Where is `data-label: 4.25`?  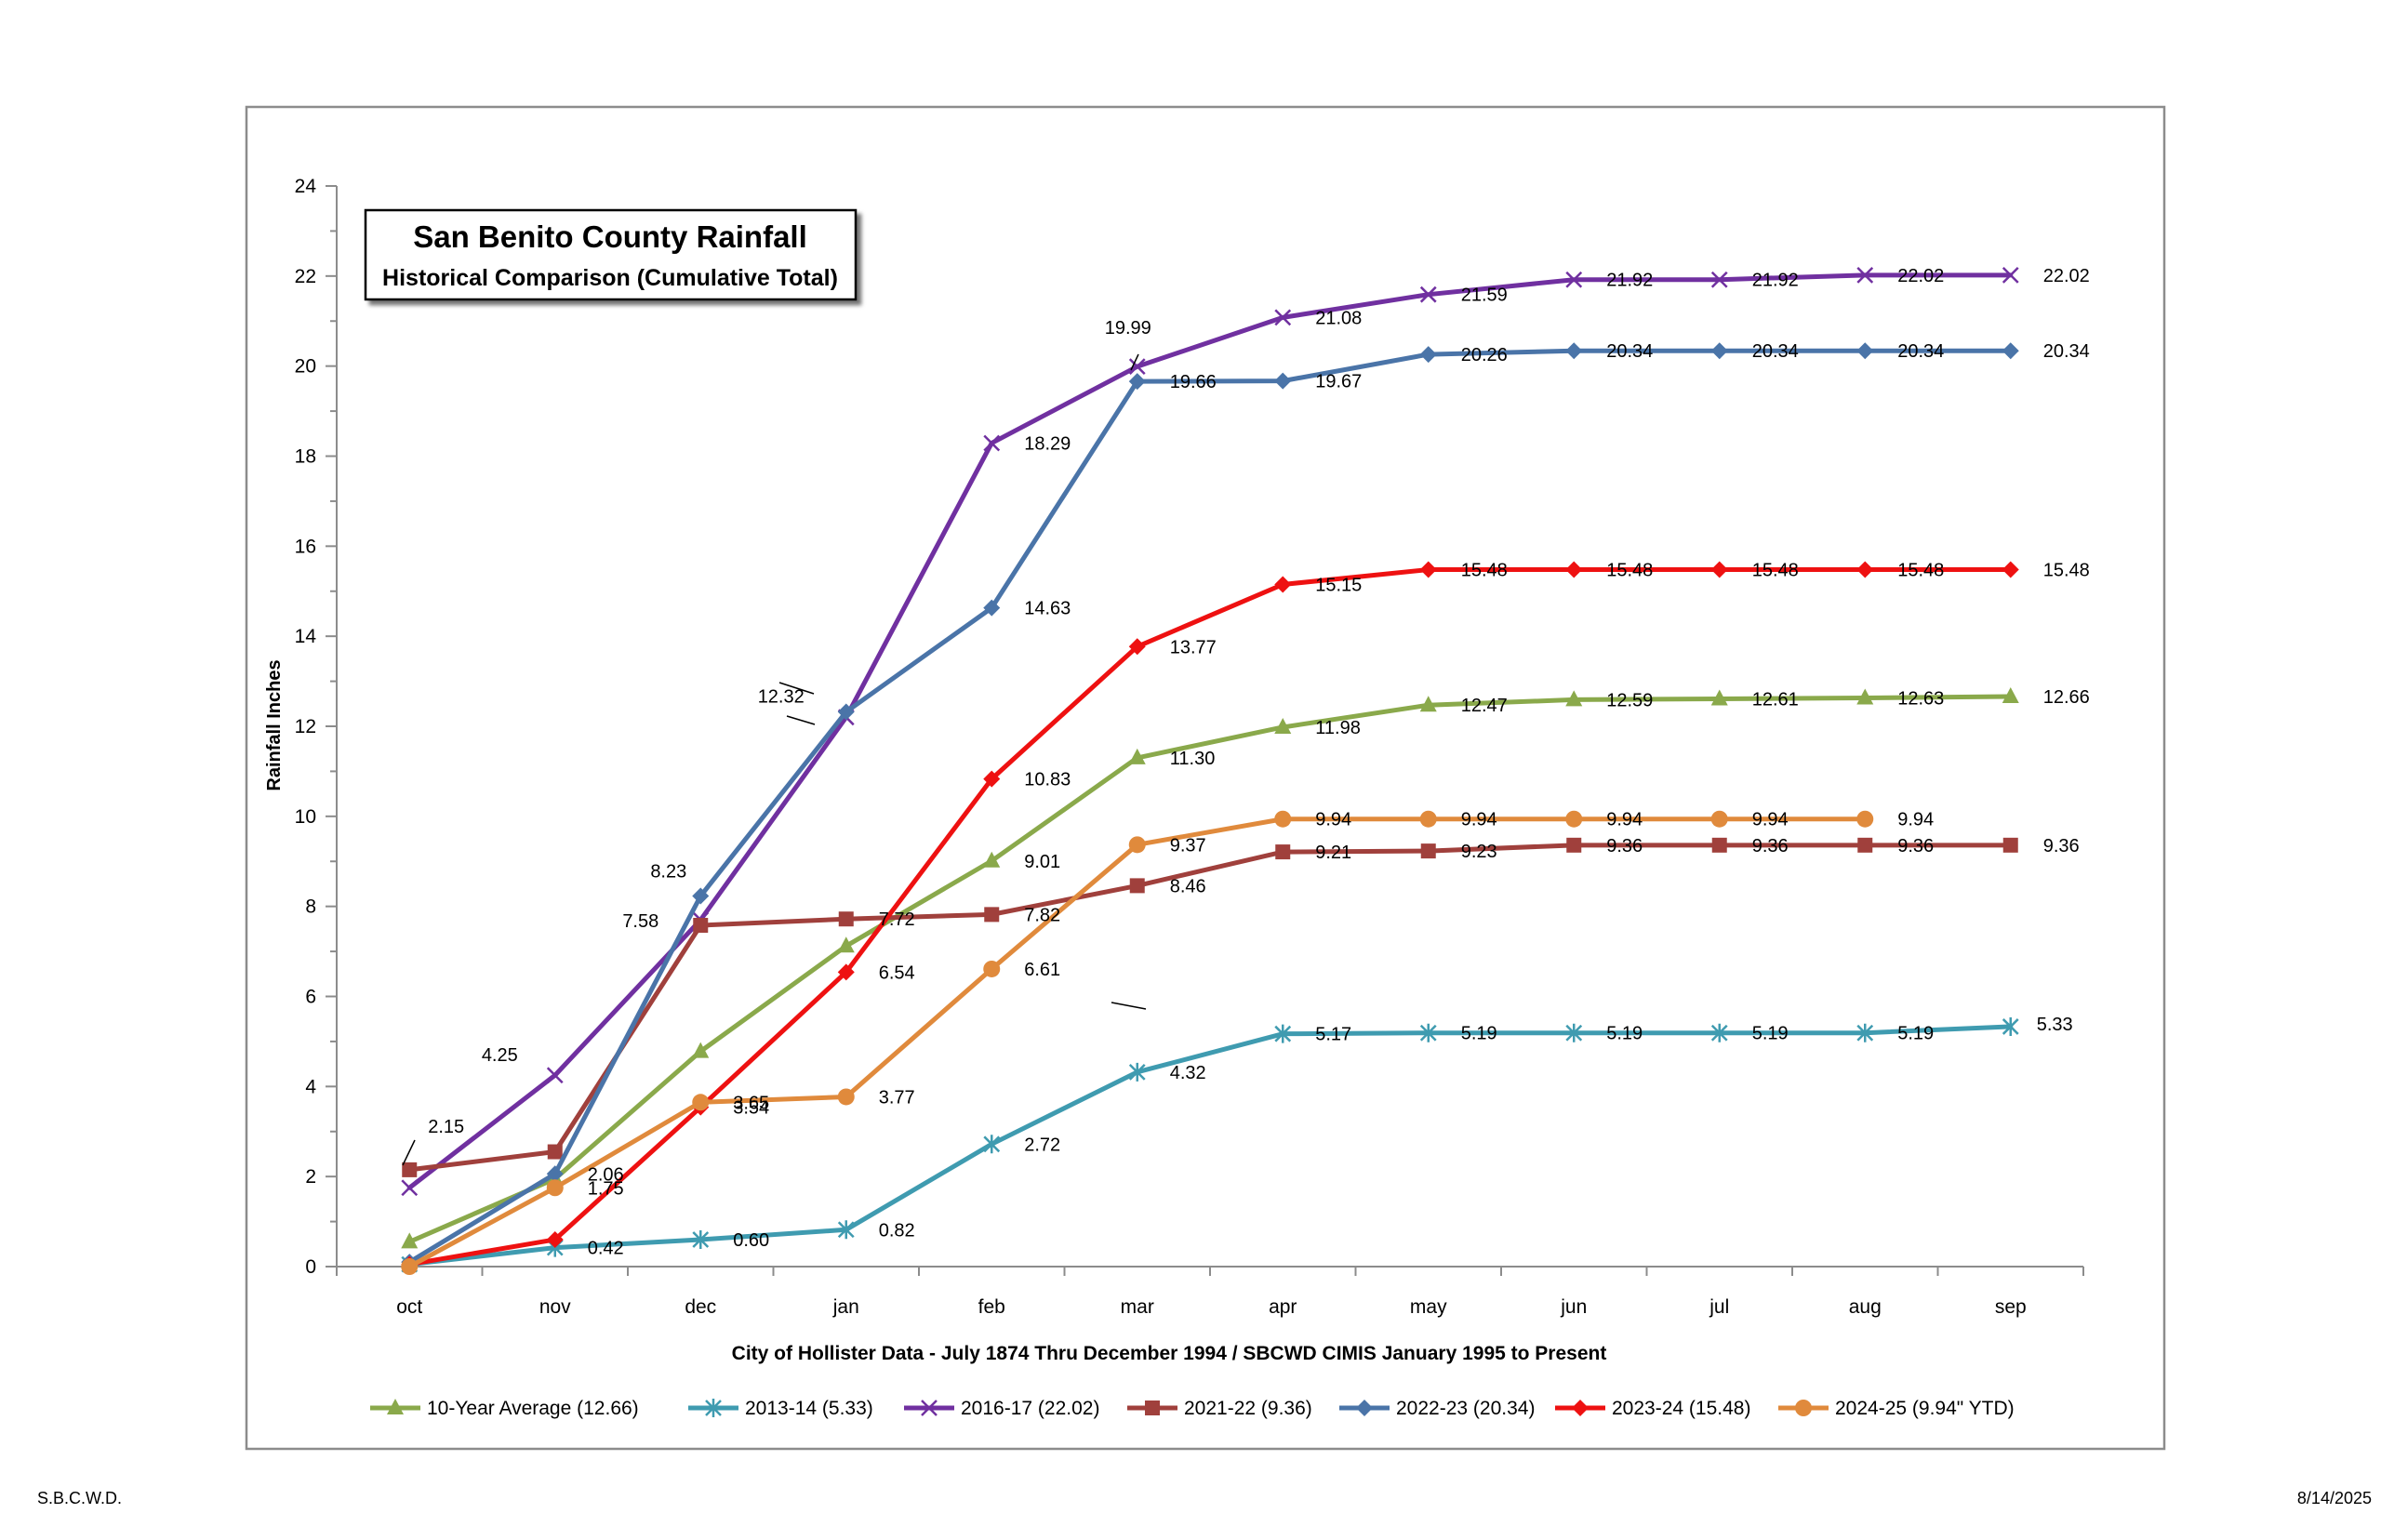
data-label: 4.25 is located at coordinates (500, 1055).